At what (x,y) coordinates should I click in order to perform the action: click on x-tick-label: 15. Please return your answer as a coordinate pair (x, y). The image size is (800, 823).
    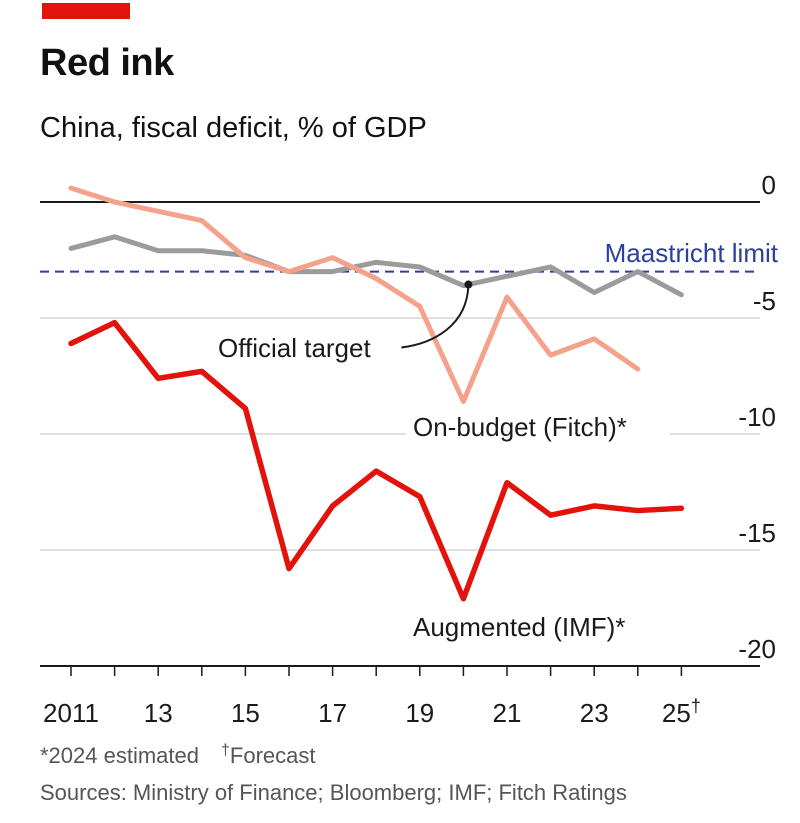
    Looking at the image, I should click on (245, 713).